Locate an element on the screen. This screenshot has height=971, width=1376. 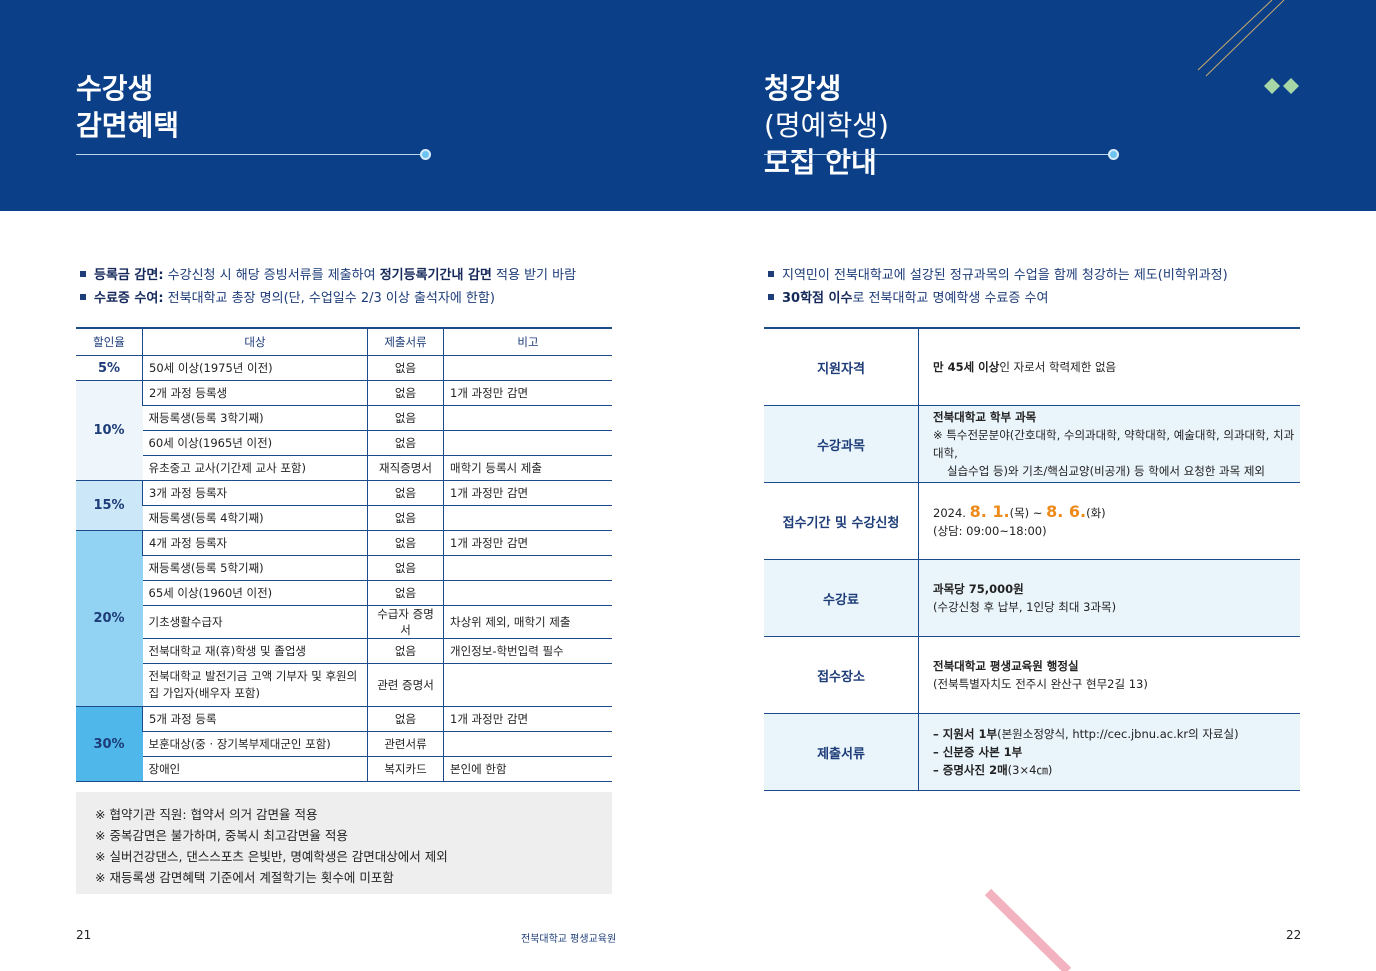
rule-dot is located at coordinates (1113, 154).